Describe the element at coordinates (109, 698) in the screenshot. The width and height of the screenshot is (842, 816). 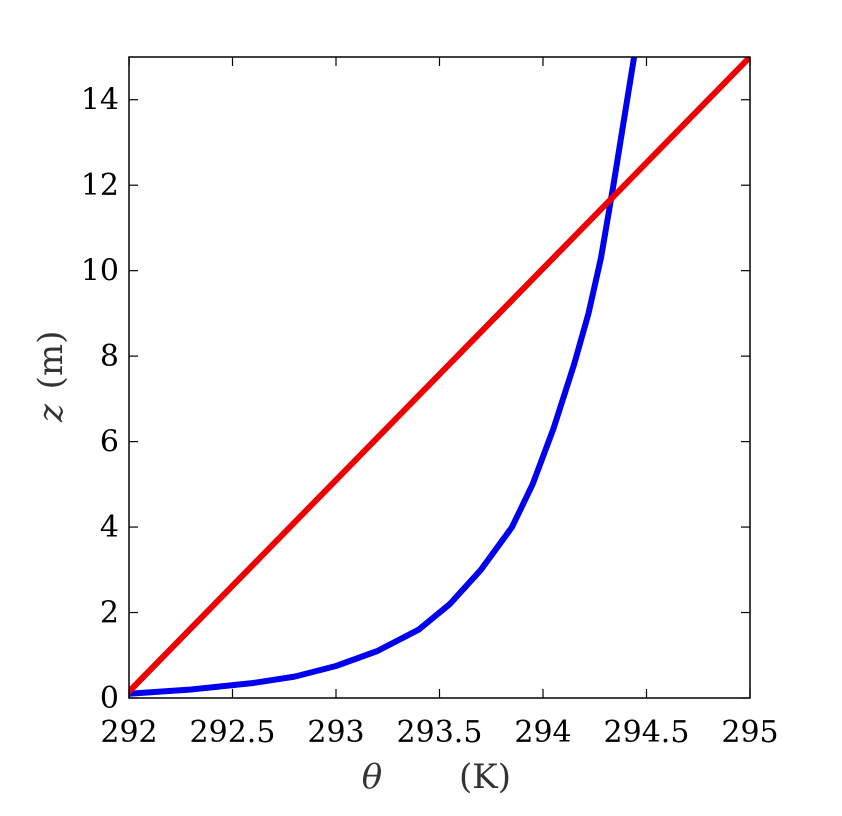
I see `y-tick-label: 0` at that location.